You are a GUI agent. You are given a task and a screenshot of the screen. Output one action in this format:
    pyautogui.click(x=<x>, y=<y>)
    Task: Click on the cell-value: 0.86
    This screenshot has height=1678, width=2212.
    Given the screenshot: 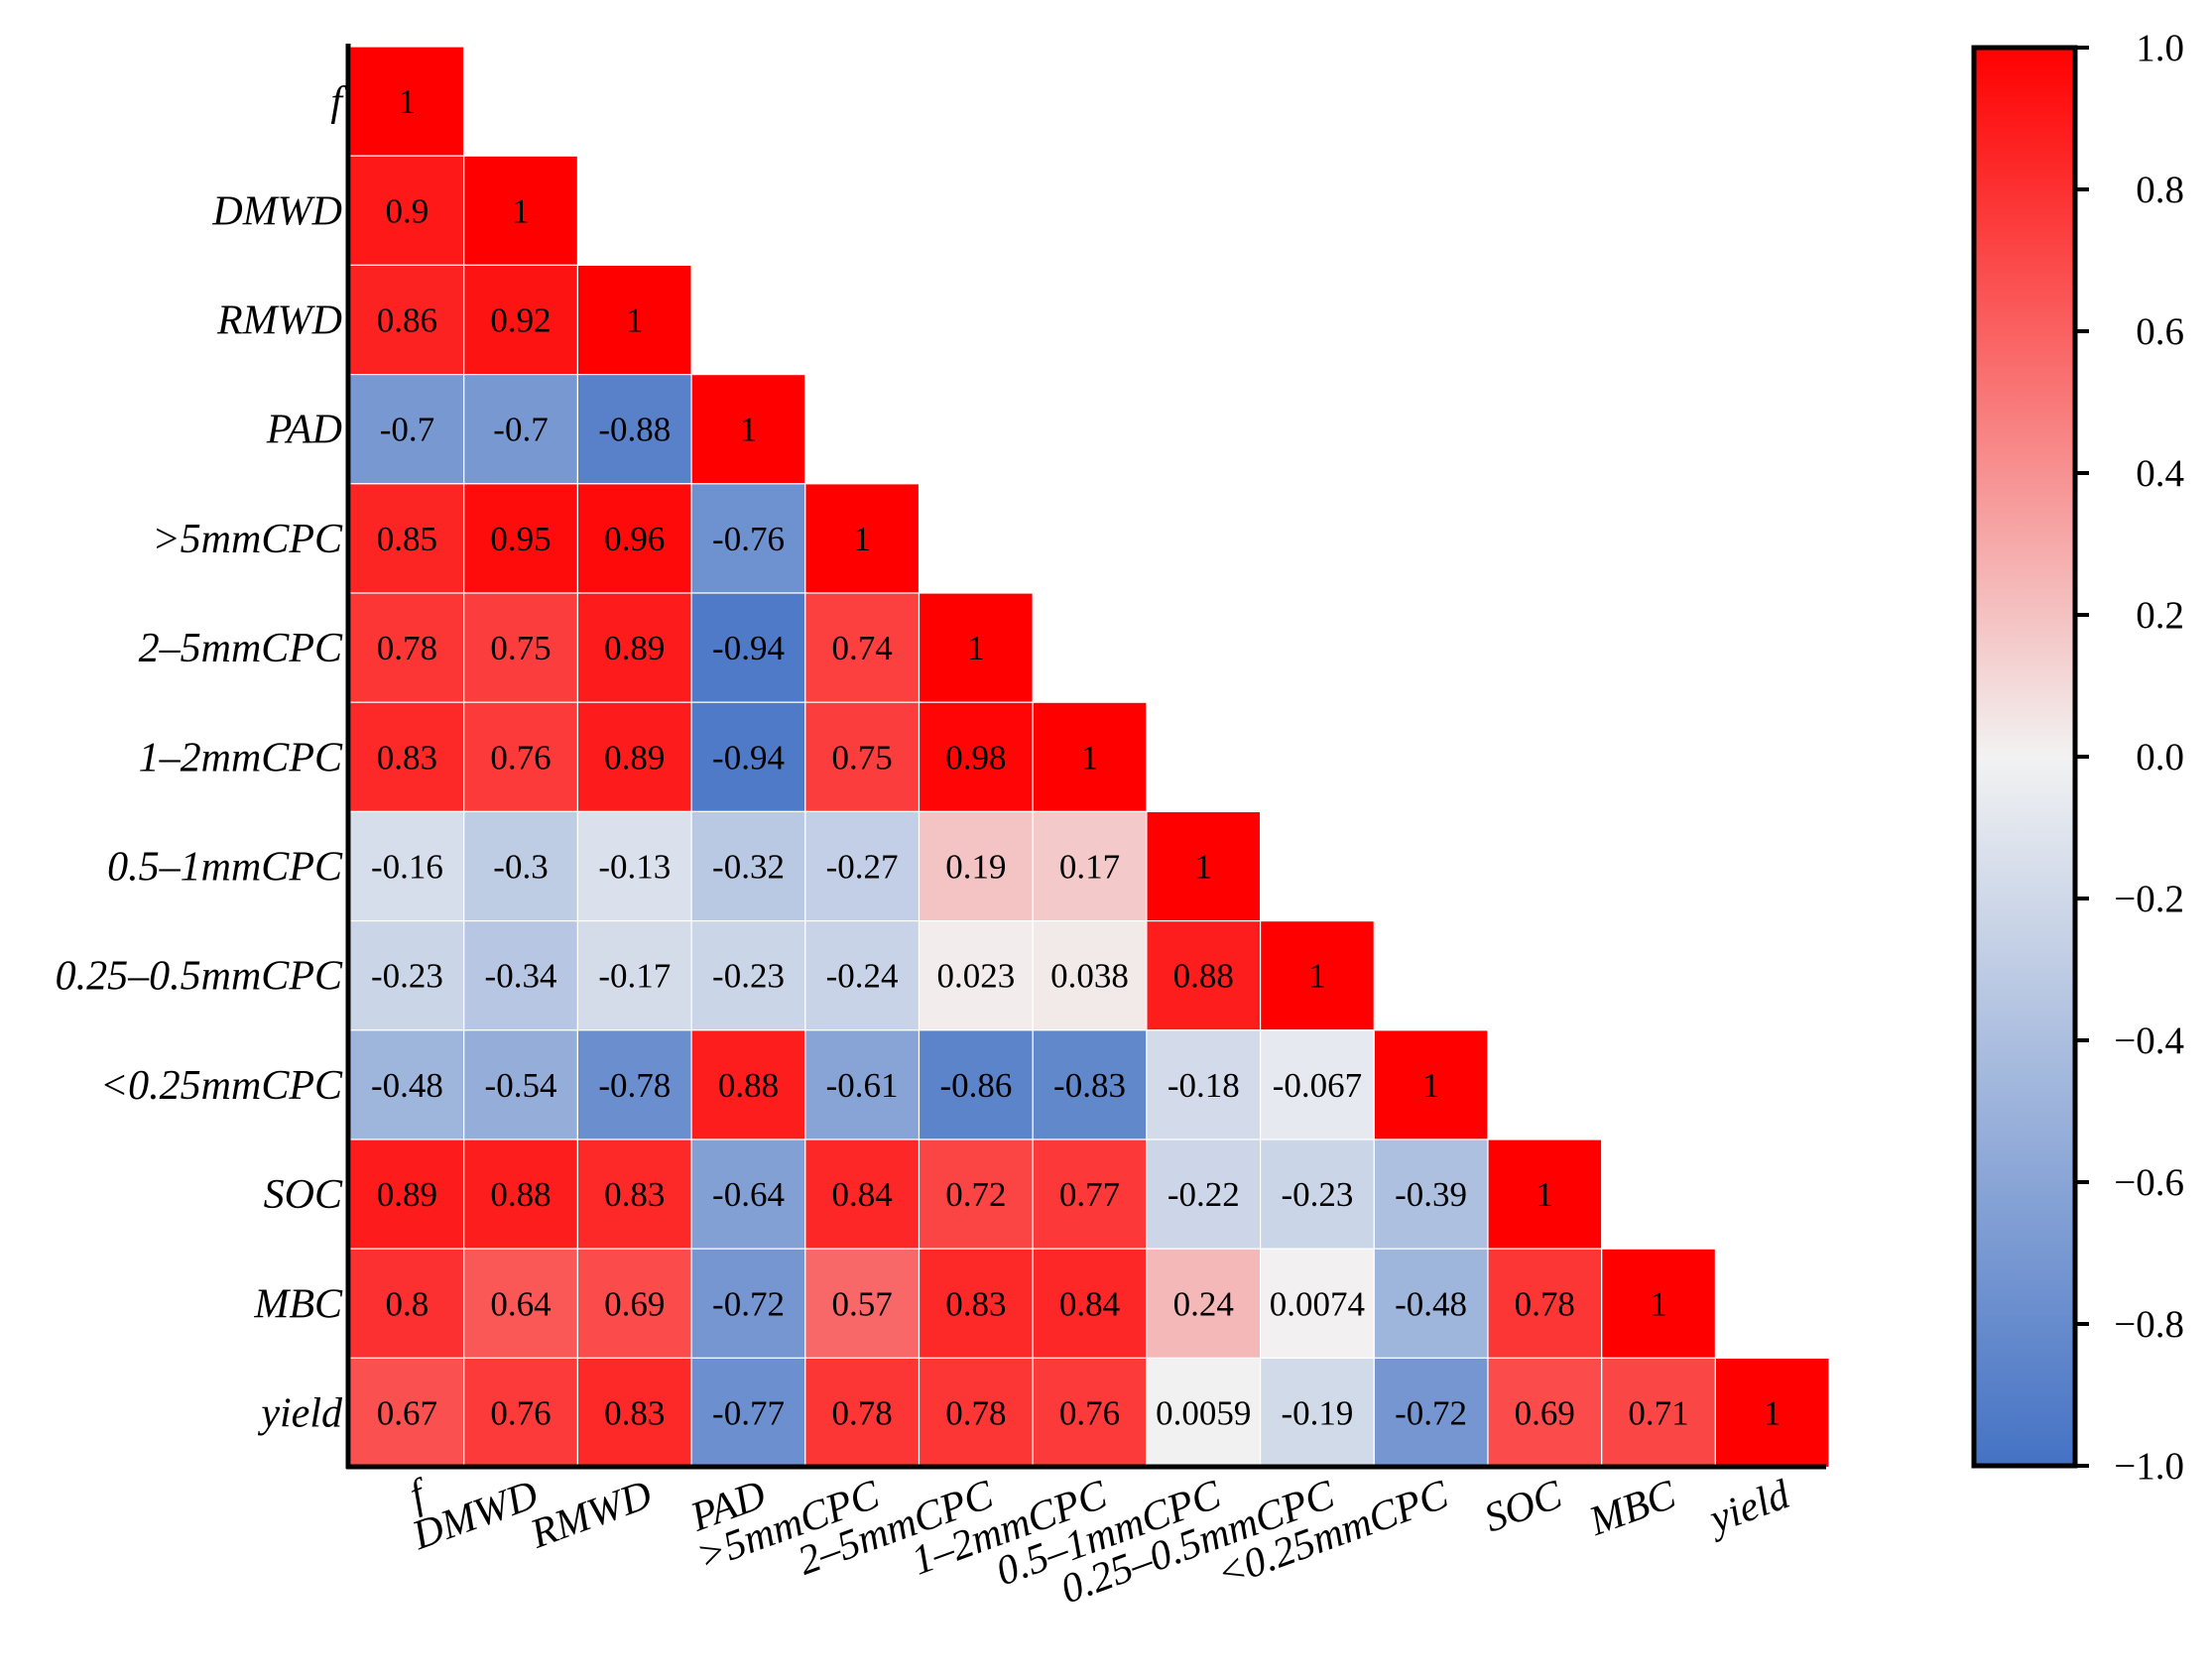 What is the action you would take?
    pyautogui.click(x=407, y=321)
    